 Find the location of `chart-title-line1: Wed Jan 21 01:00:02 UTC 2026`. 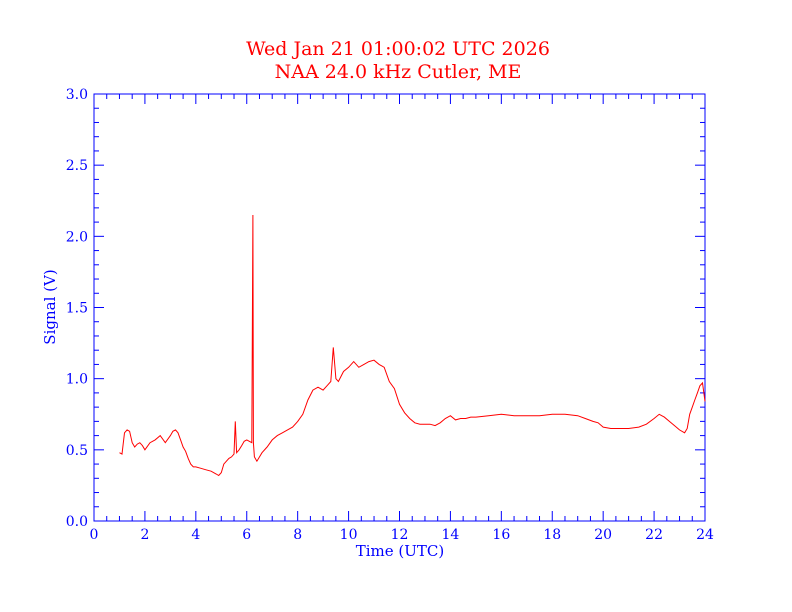

chart-title-line1: Wed Jan 21 01:00:02 UTC 2026 is located at coordinates (398, 49).